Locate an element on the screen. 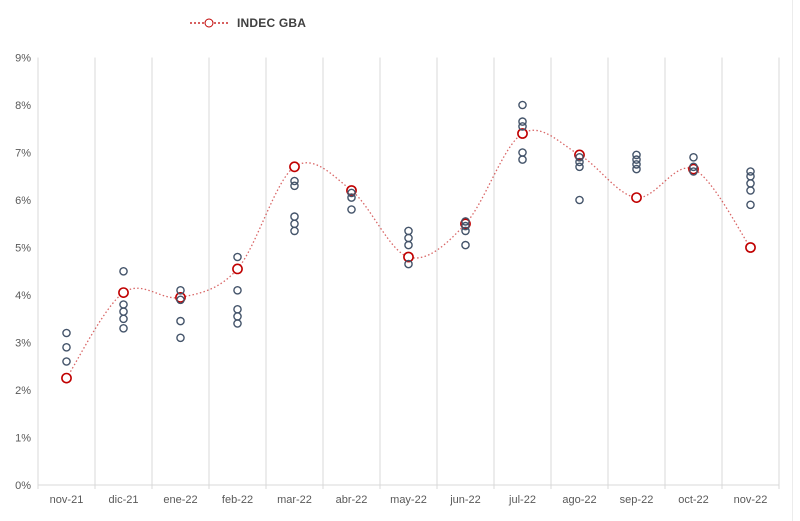 The image size is (800, 521). x-tick-label: sep-22 is located at coordinates (637, 500).